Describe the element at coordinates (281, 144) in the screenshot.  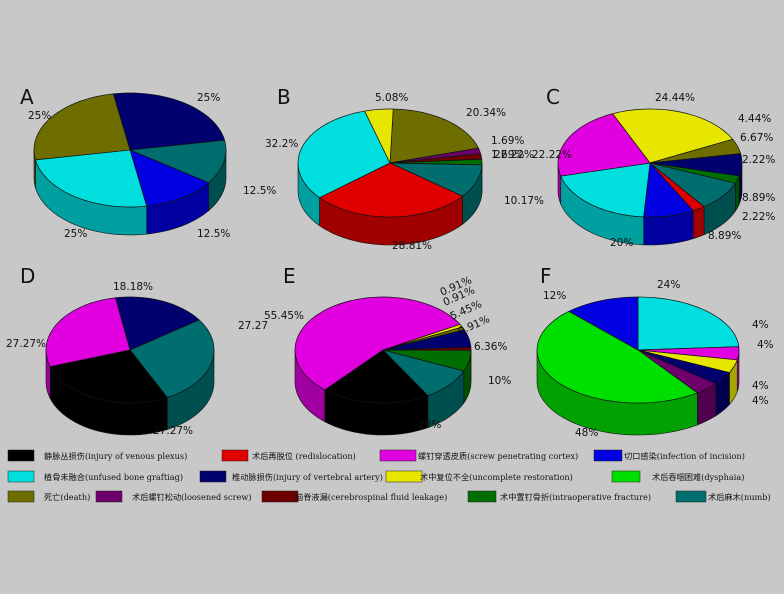
I see `data-label: 32.2%` at that location.